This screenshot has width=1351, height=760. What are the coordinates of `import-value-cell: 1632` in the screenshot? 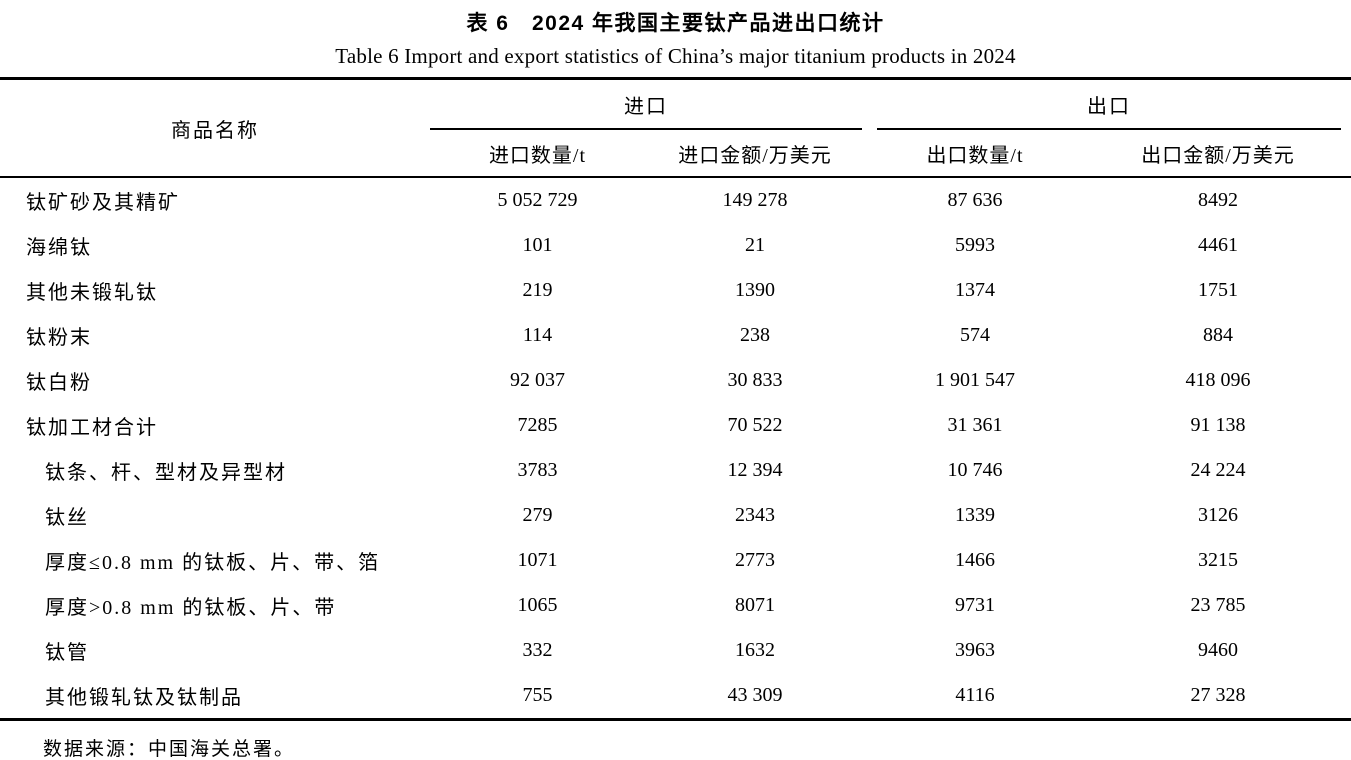 It's located at (755, 650).